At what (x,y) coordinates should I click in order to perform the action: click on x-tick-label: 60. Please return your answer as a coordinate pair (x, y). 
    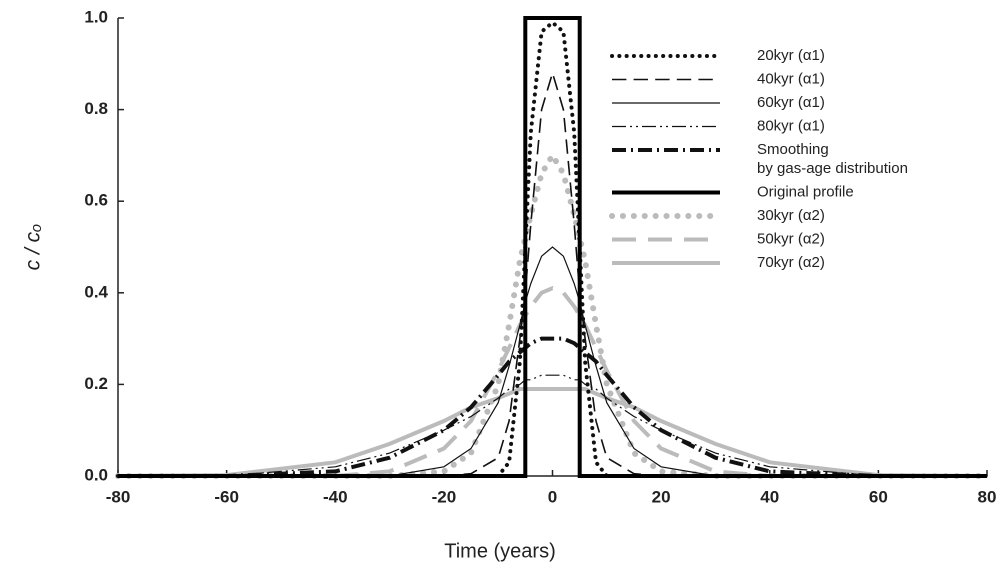
    Looking at the image, I should click on (878, 496).